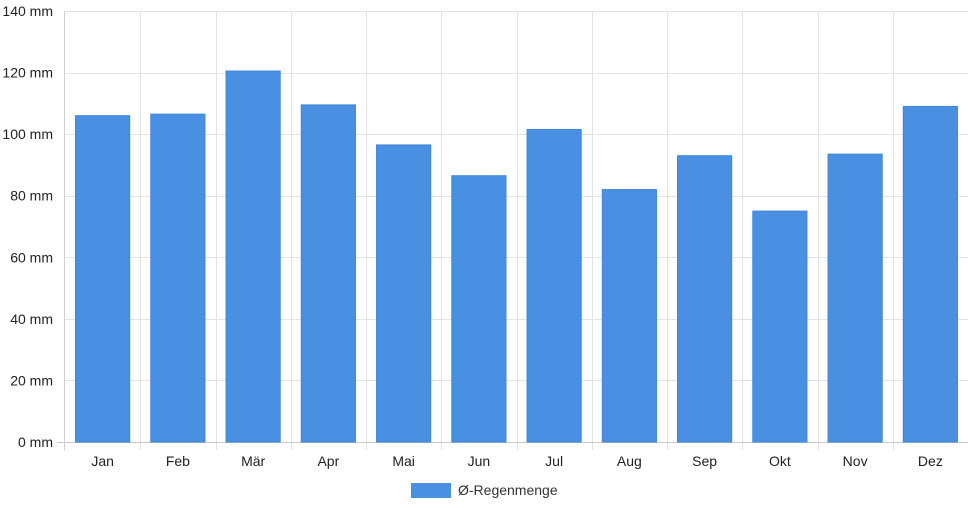 The width and height of the screenshot is (968, 508). What do you see at coordinates (704, 461) in the screenshot?
I see `x-tick-label: Sep` at bounding box center [704, 461].